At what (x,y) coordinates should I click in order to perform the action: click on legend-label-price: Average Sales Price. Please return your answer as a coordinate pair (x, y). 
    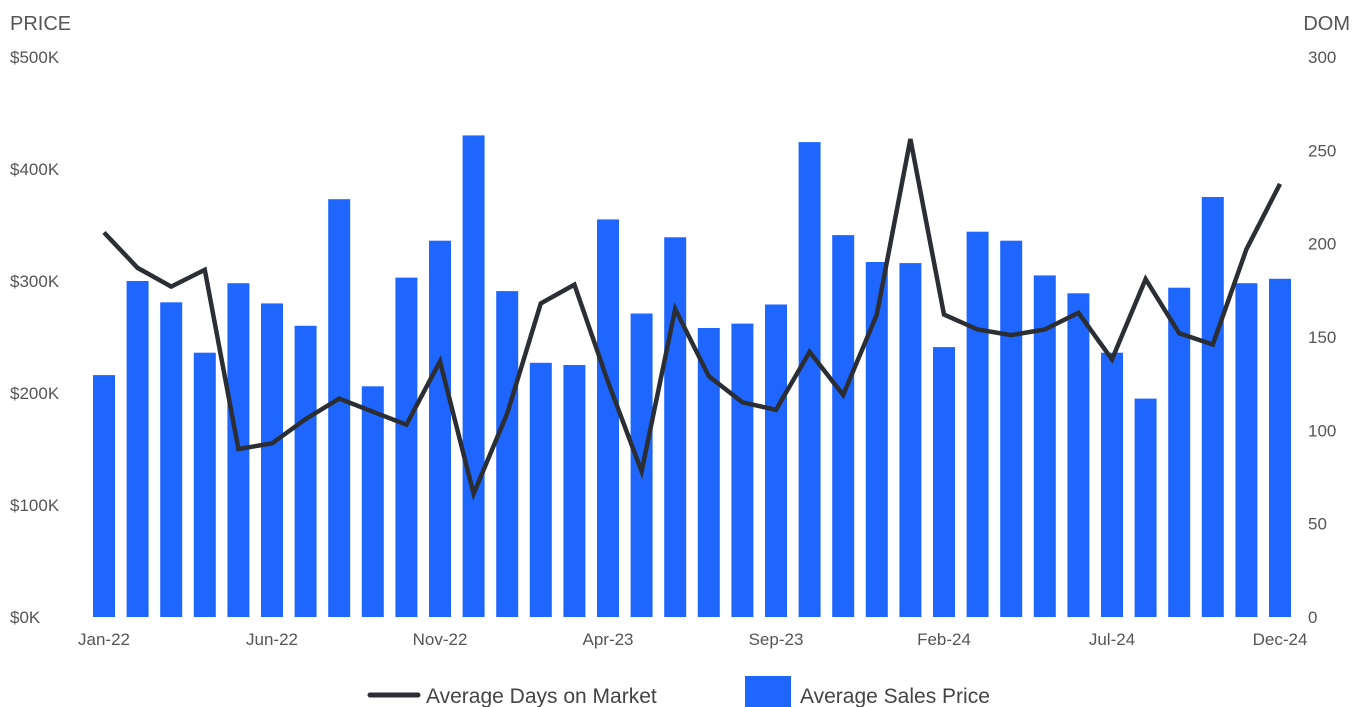
    Looking at the image, I should click on (895, 696).